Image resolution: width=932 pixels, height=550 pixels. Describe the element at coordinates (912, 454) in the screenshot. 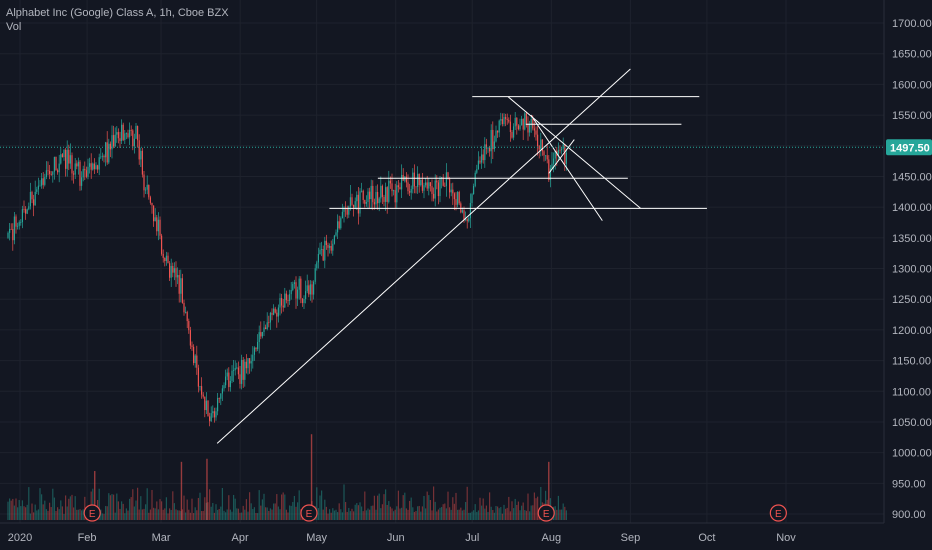

I see `price-tick-label: 1000.00` at that location.